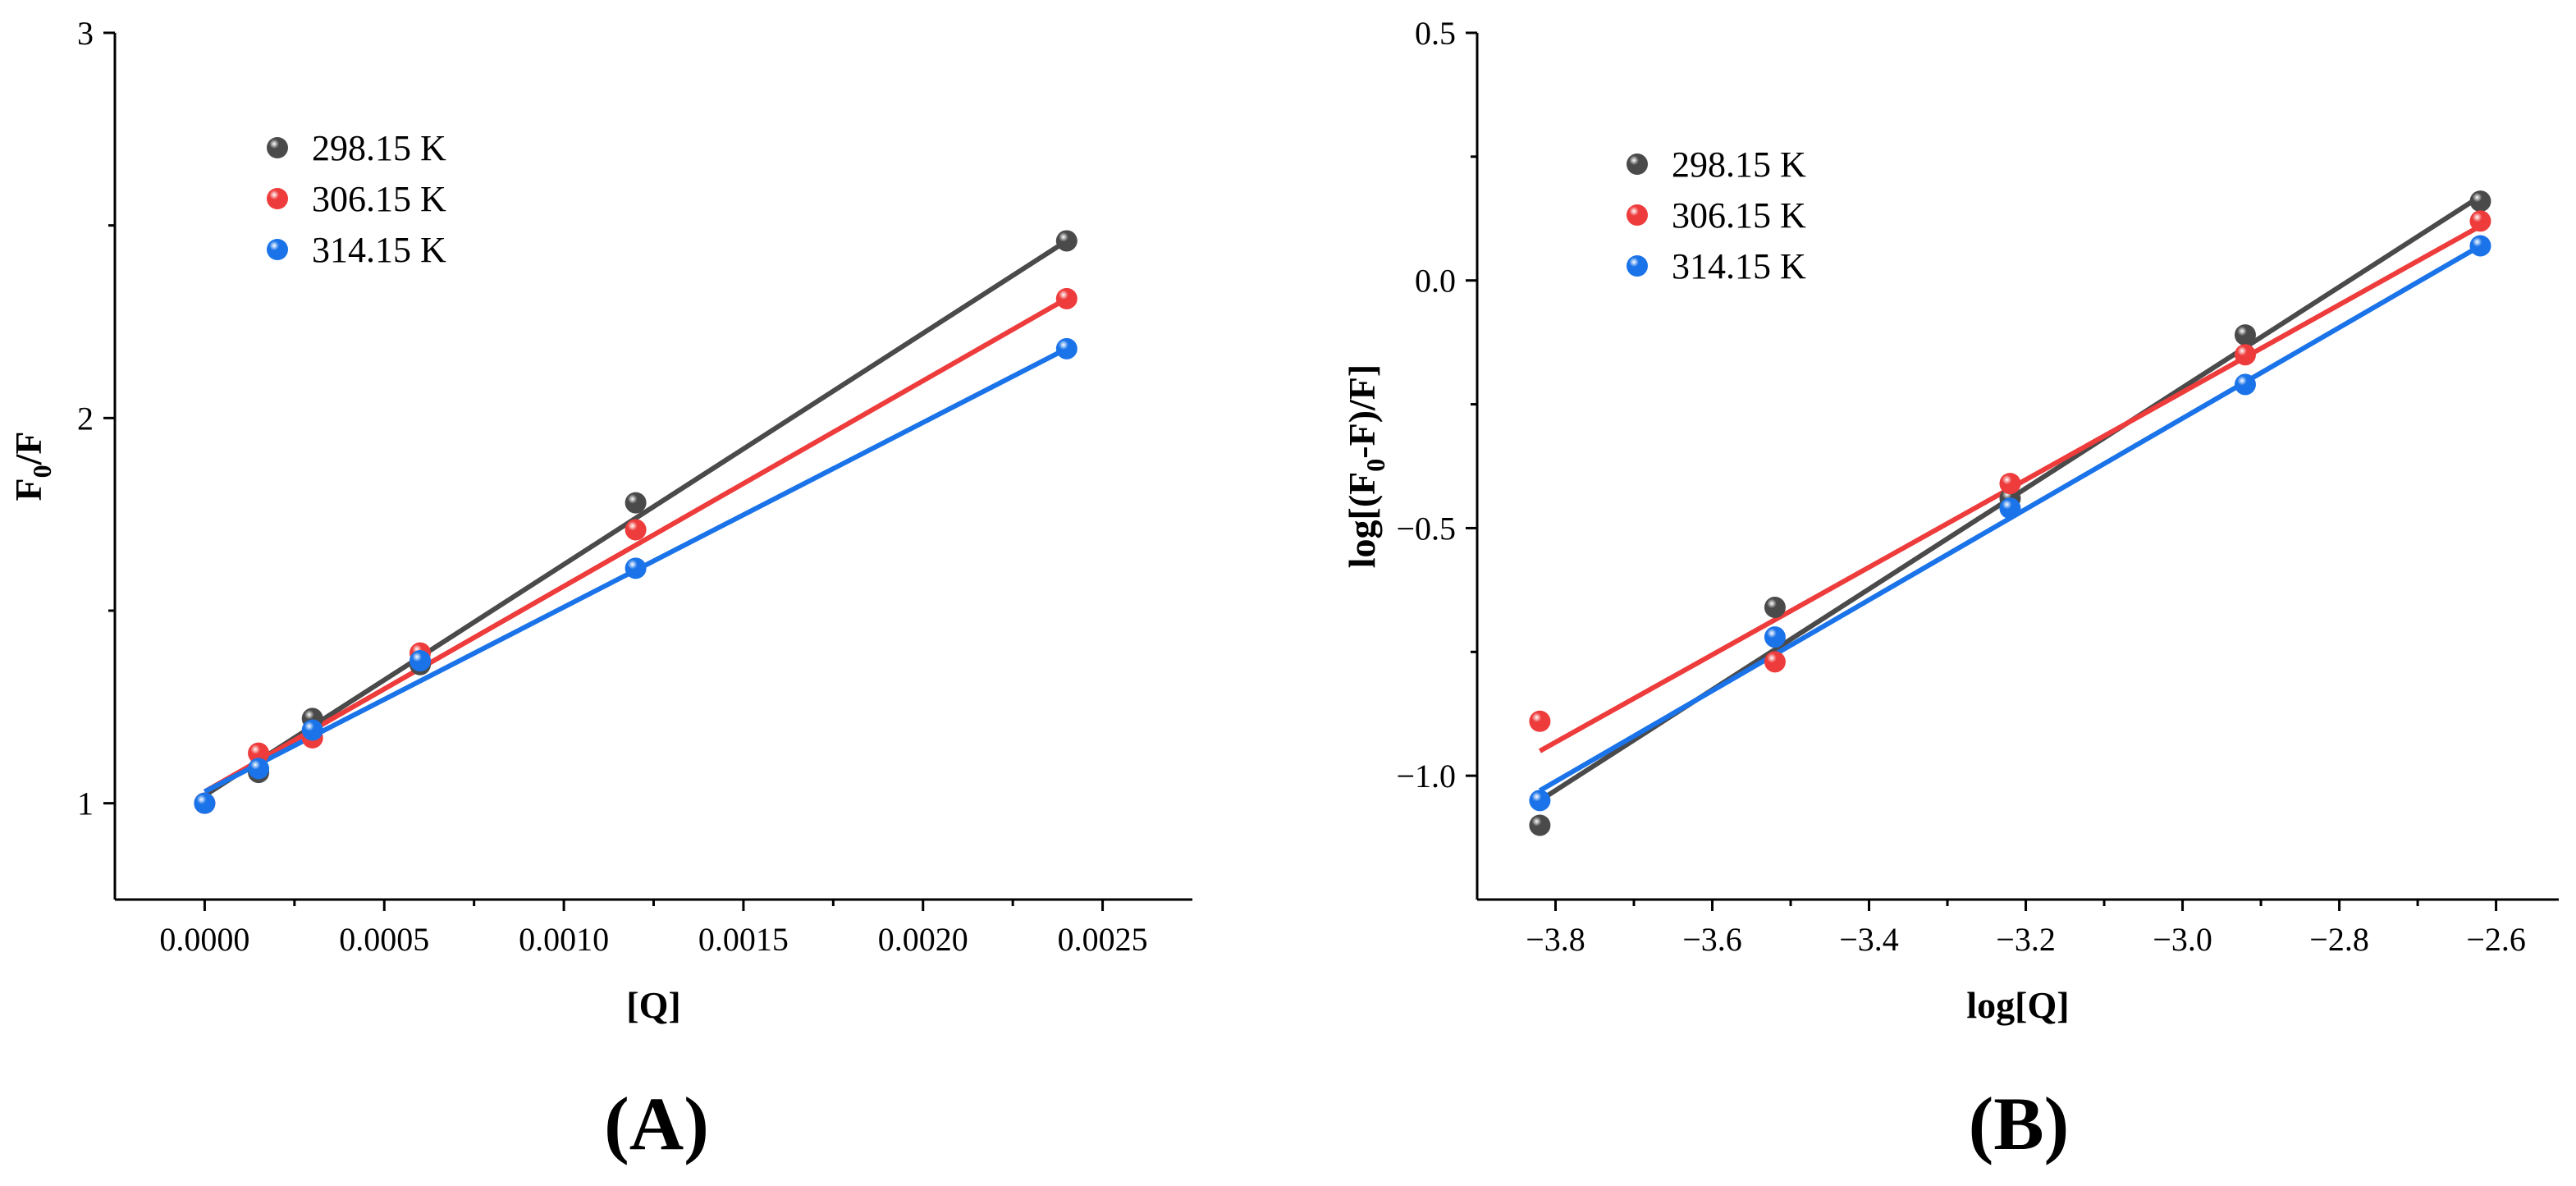 The image size is (2576, 1186). I want to click on x-tick-label: 0.0005, so click(384, 940).